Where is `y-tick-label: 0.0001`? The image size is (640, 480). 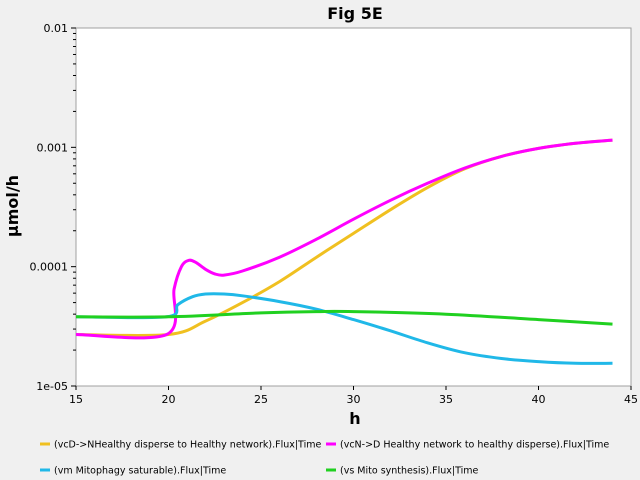
y-tick-label: 0.0001 is located at coordinates (49, 267).